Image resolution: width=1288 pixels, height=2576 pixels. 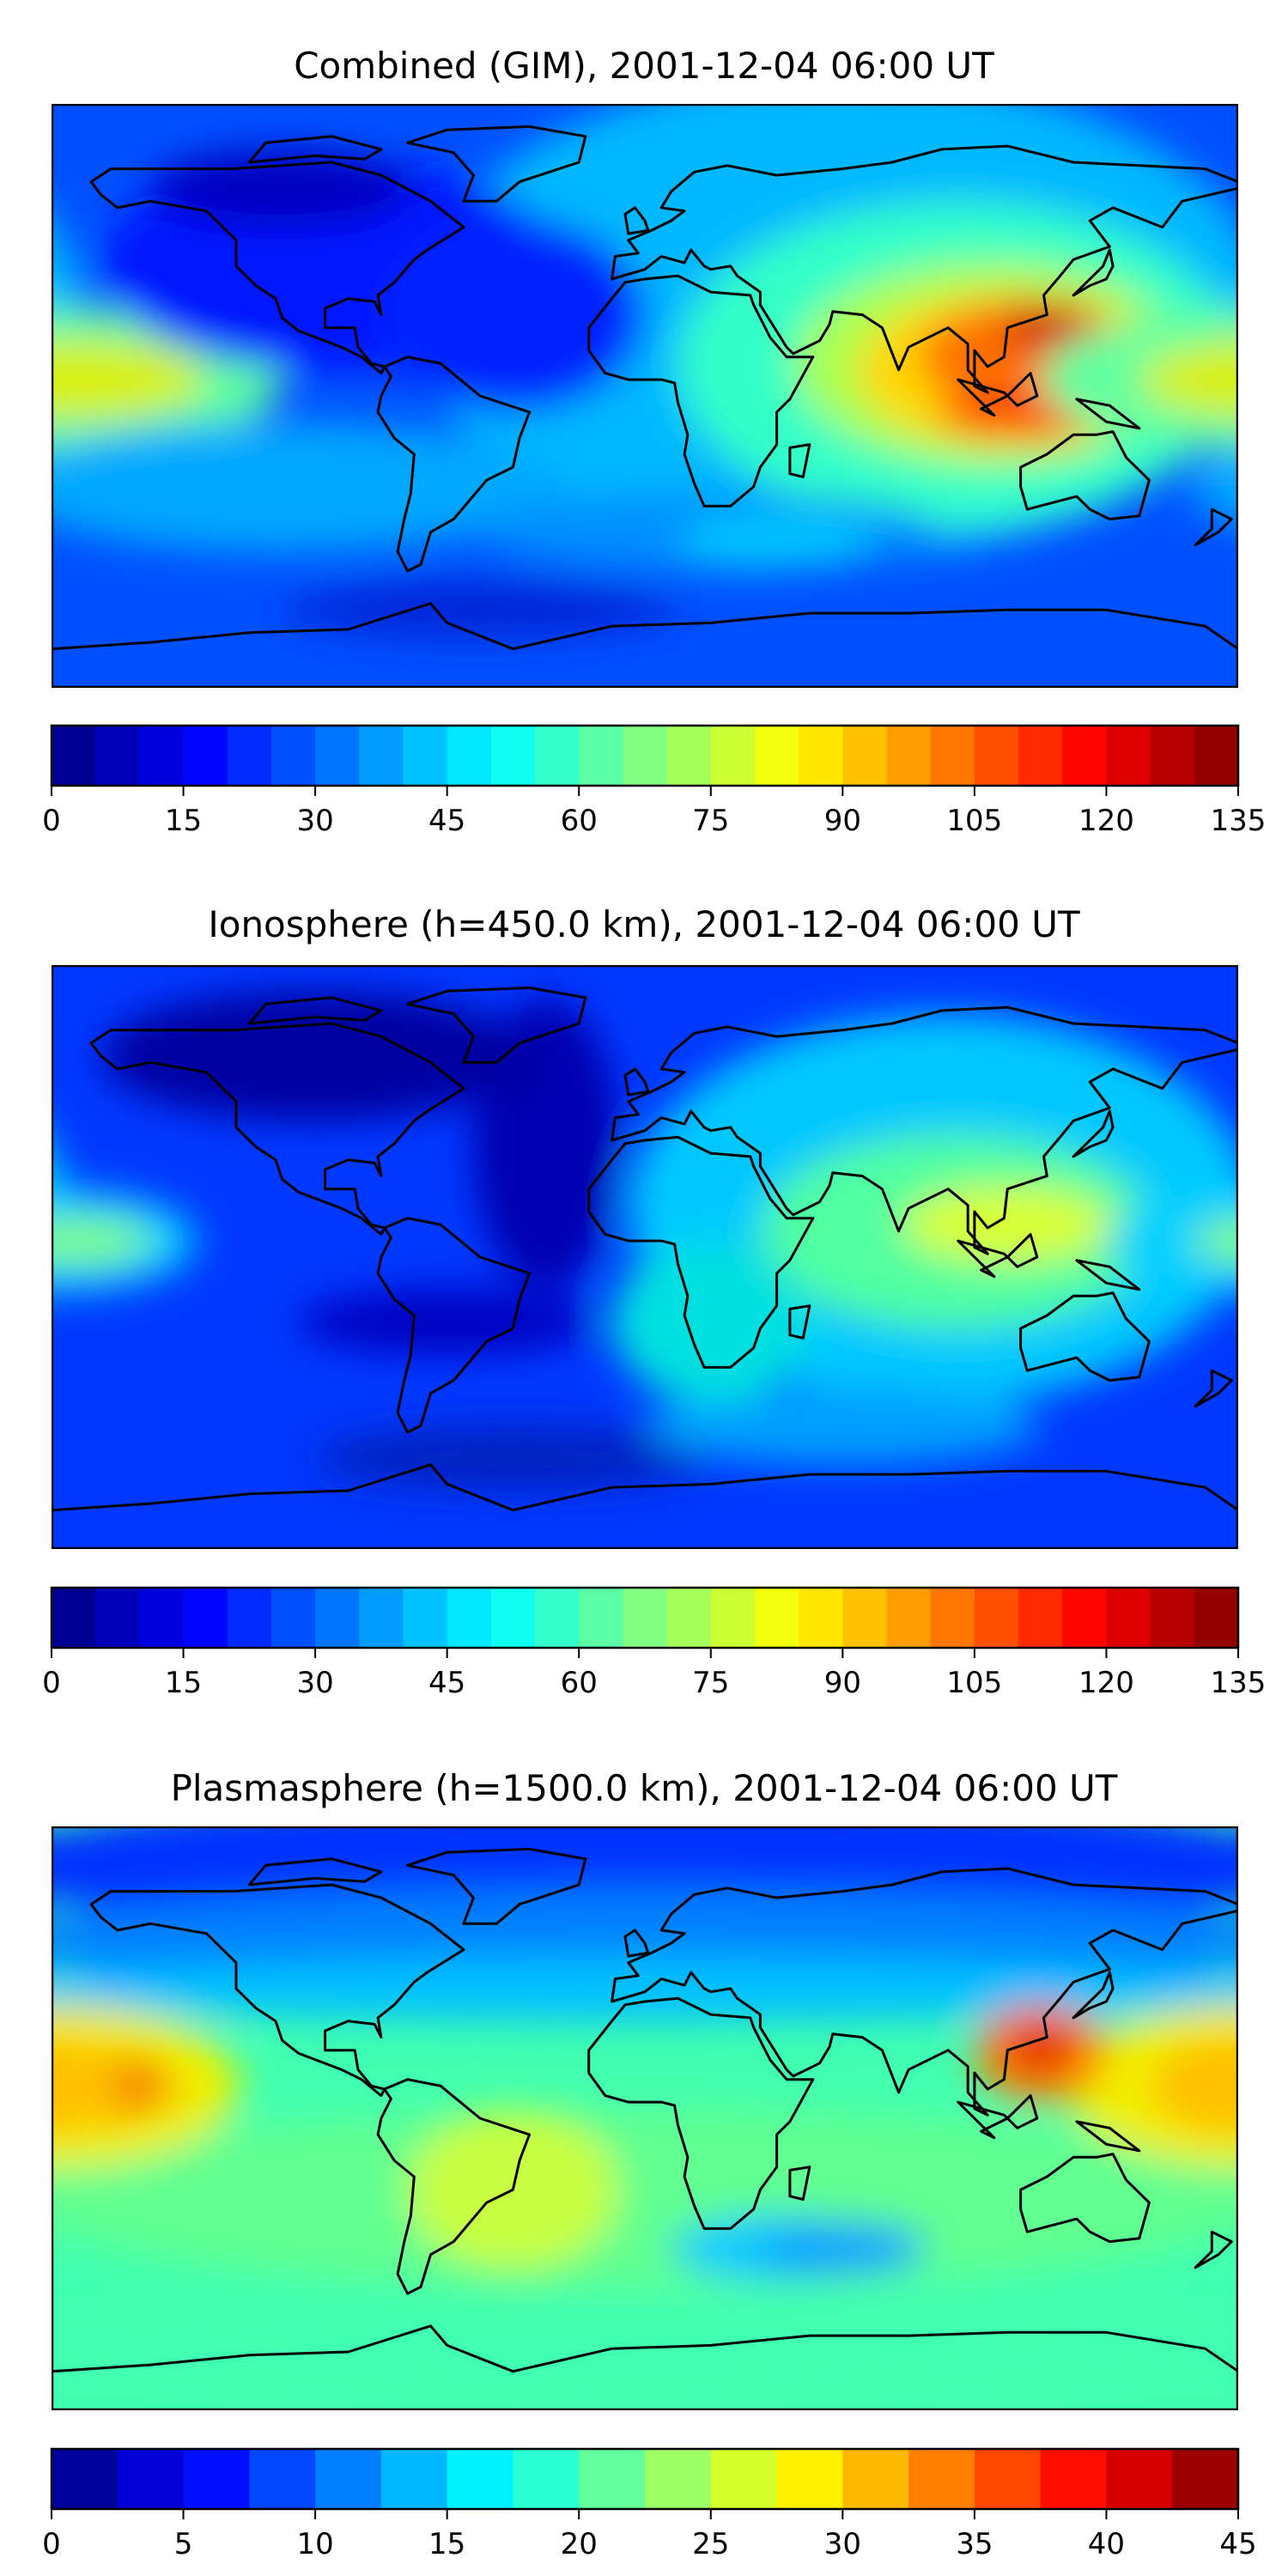 I want to click on colorbar-tick-label: 135, so click(x=1239, y=821).